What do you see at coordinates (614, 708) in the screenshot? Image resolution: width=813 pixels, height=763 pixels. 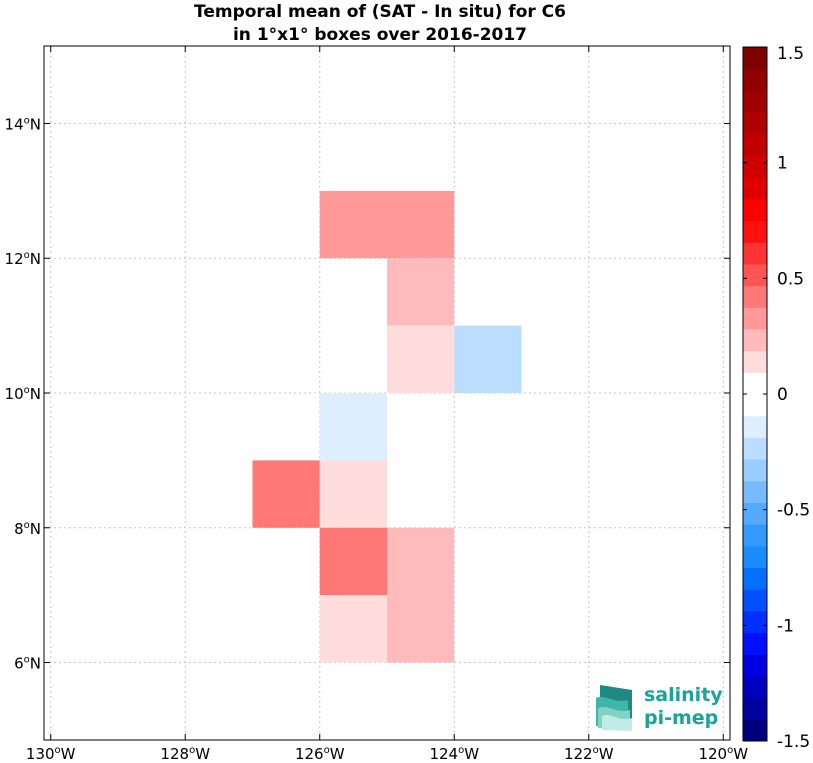 I see `wave-logo-icon` at bounding box center [614, 708].